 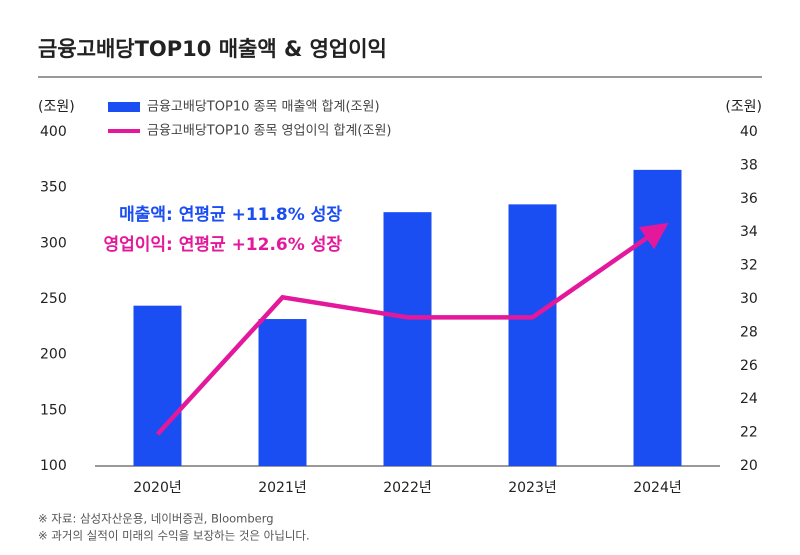 What do you see at coordinates (230, 215) in the screenshot?
I see `annotation: 매출액: 연평균 +11.8% 성장` at bounding box center [230, 215].